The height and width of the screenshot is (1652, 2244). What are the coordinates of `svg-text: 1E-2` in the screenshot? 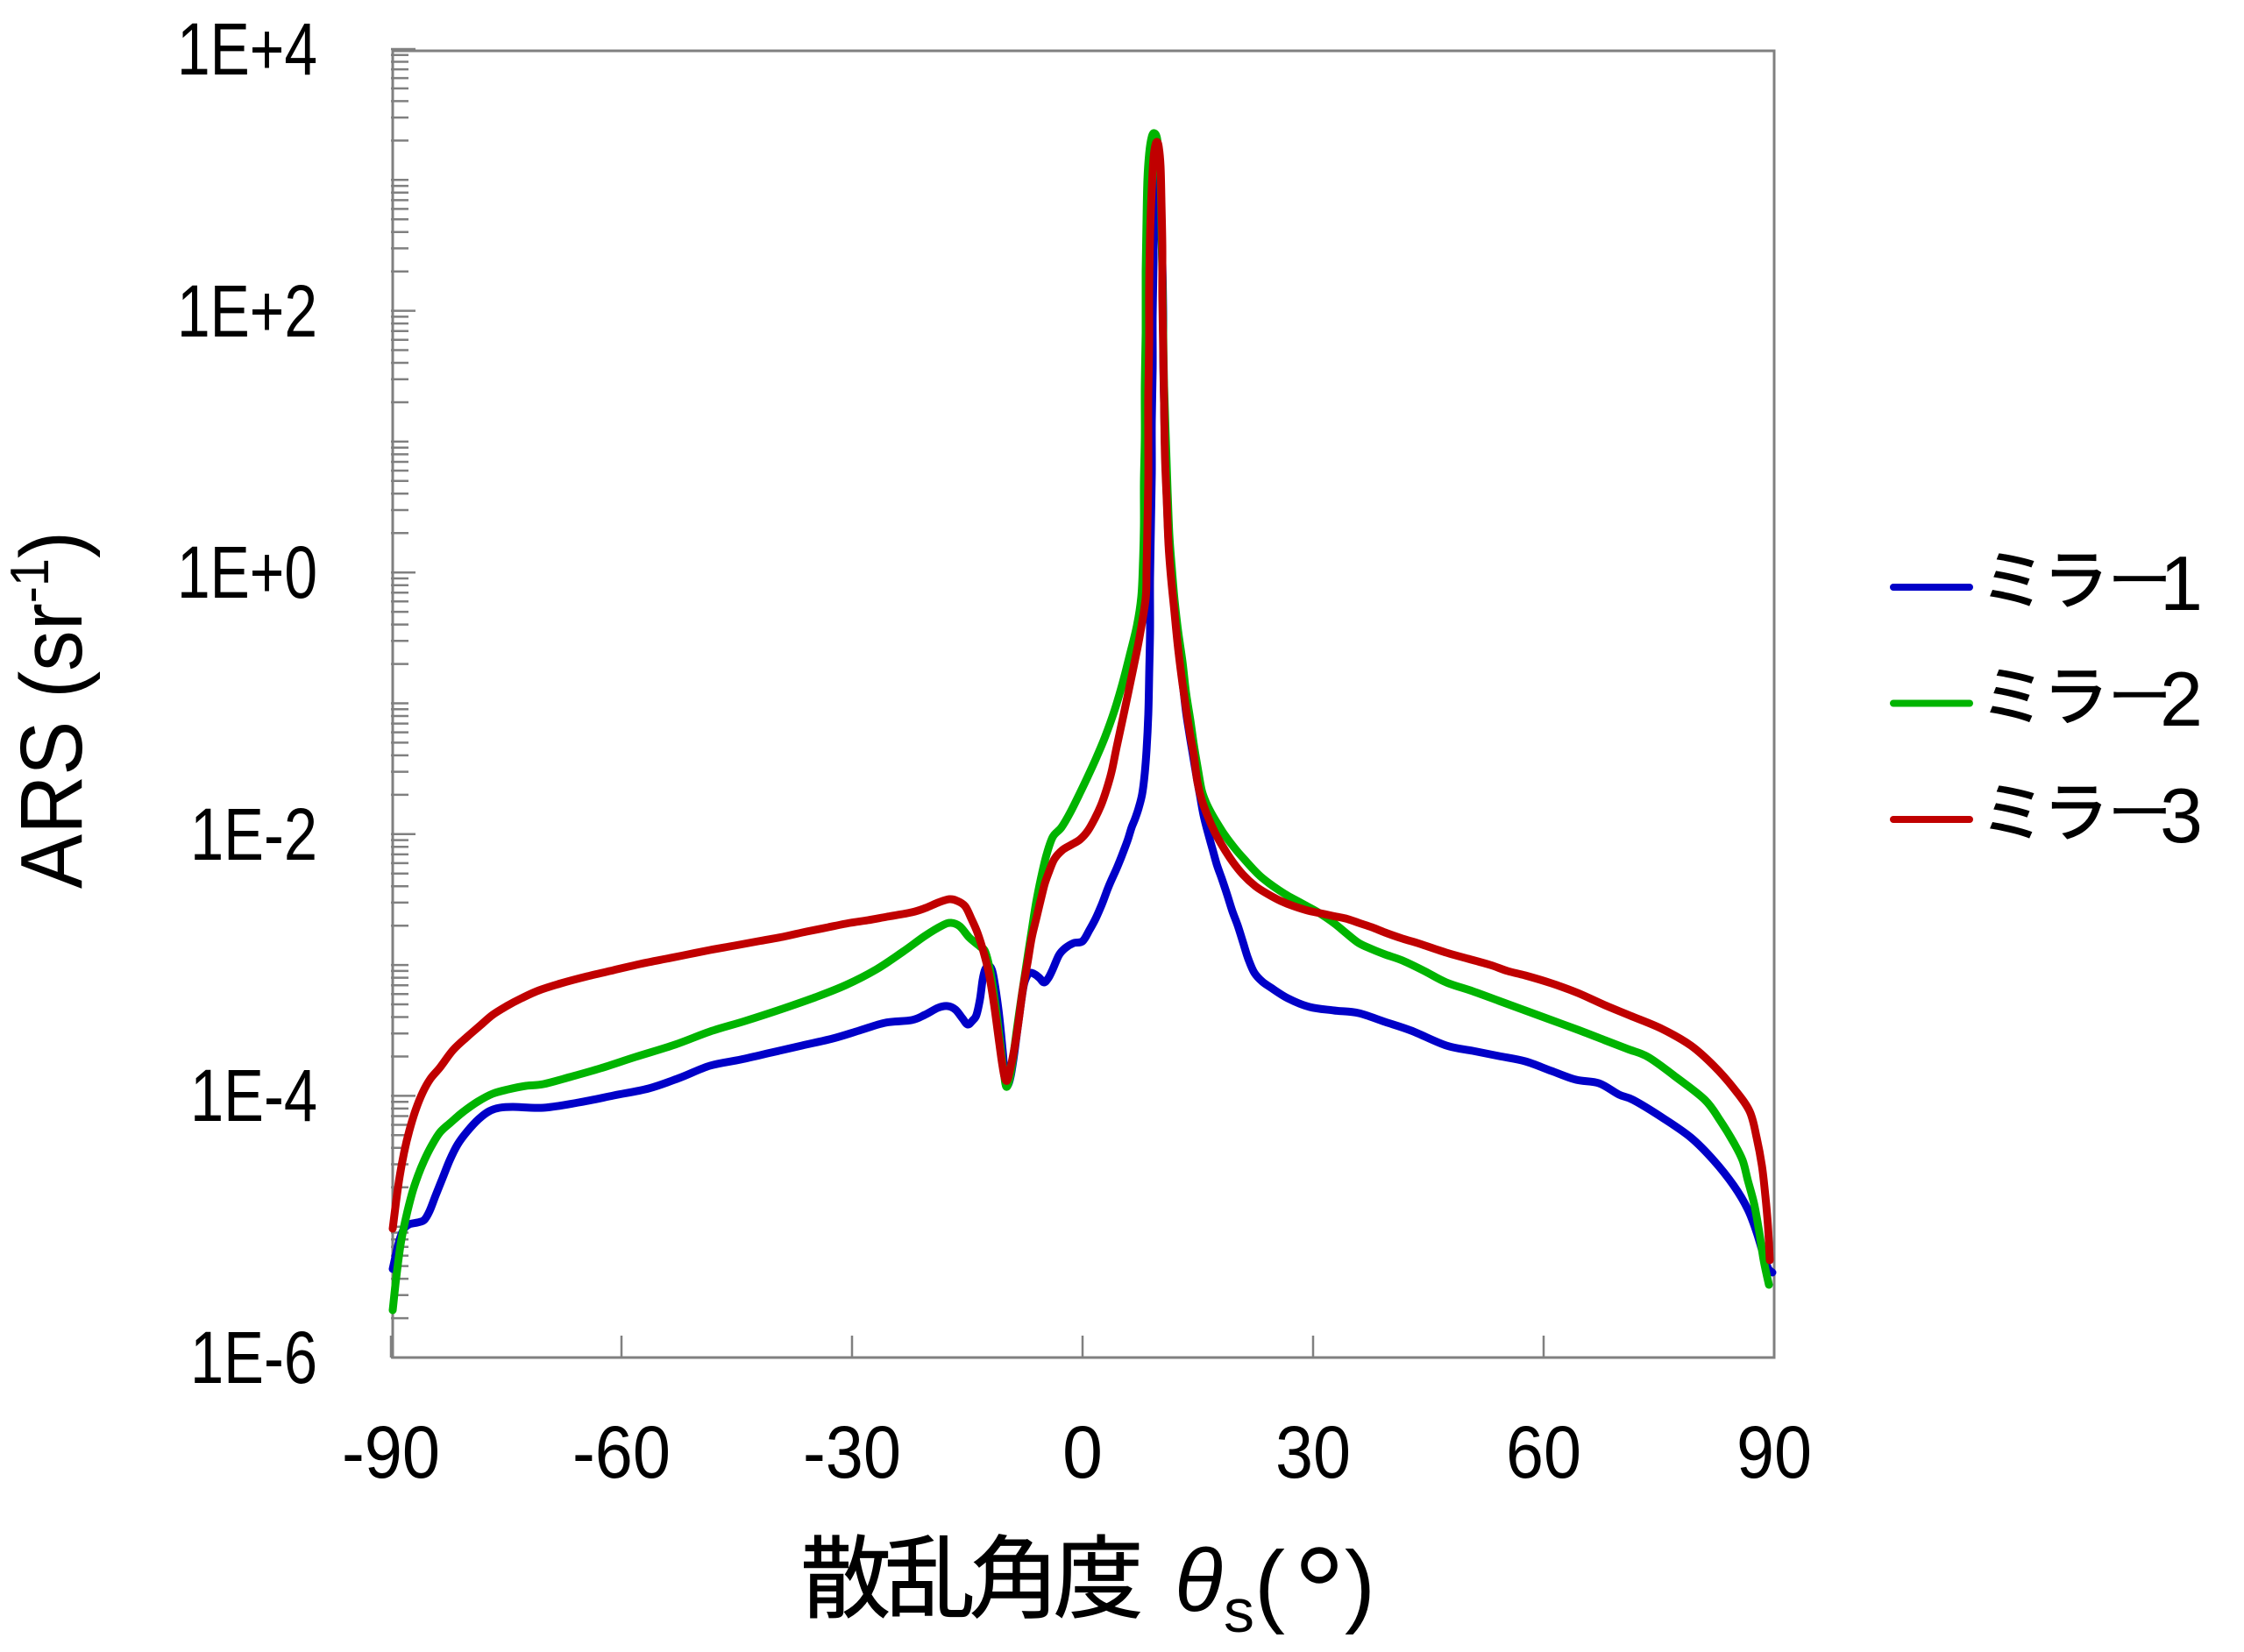 It's located at (253, 834).